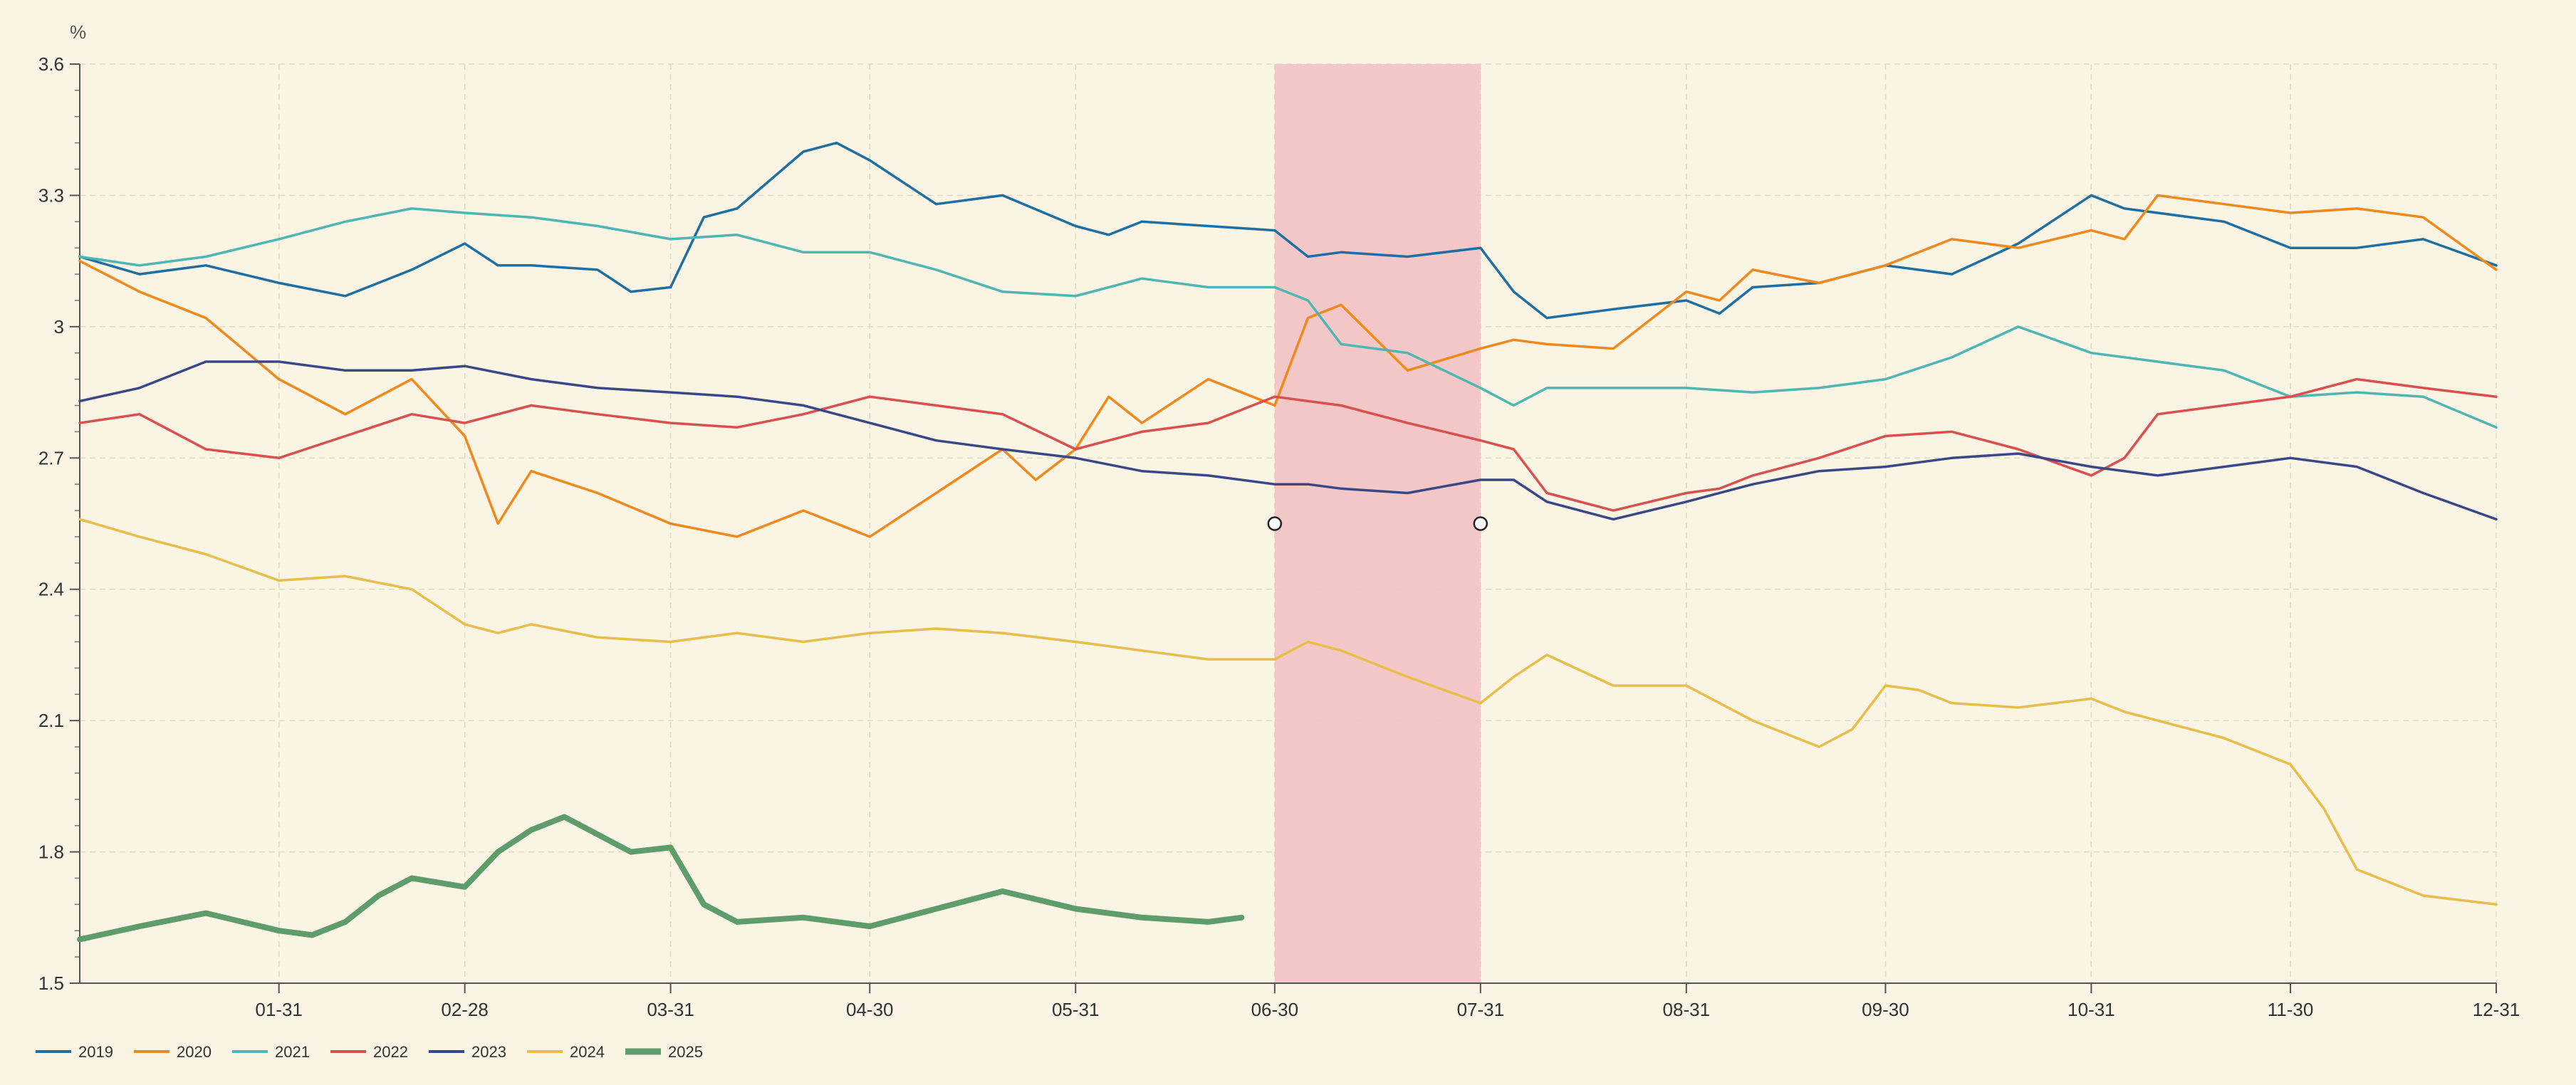 The height and width of the screenshot is (1085, 2576). What do you see at coordinates (685, 1052) in the screenshot?
I see `legend-label: 2025` at bounding box center [685, 1052].